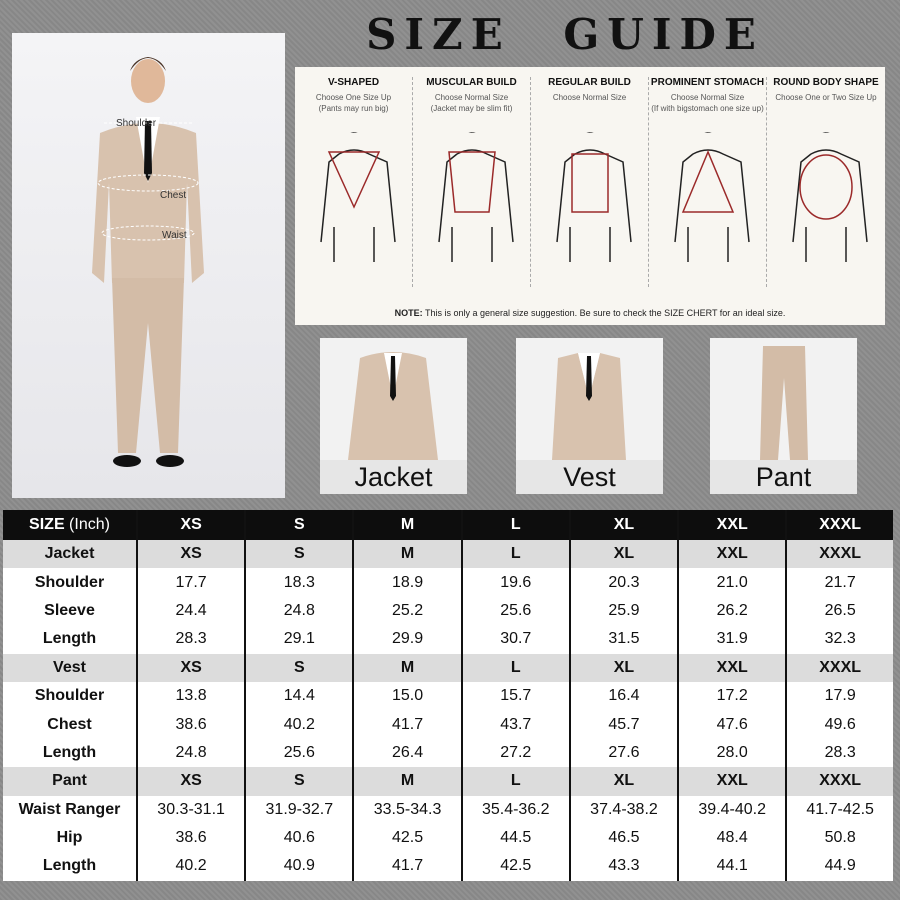 The width and height of the screenshot is (900, 900). I want to click on model-illustration, so click(148, 262).